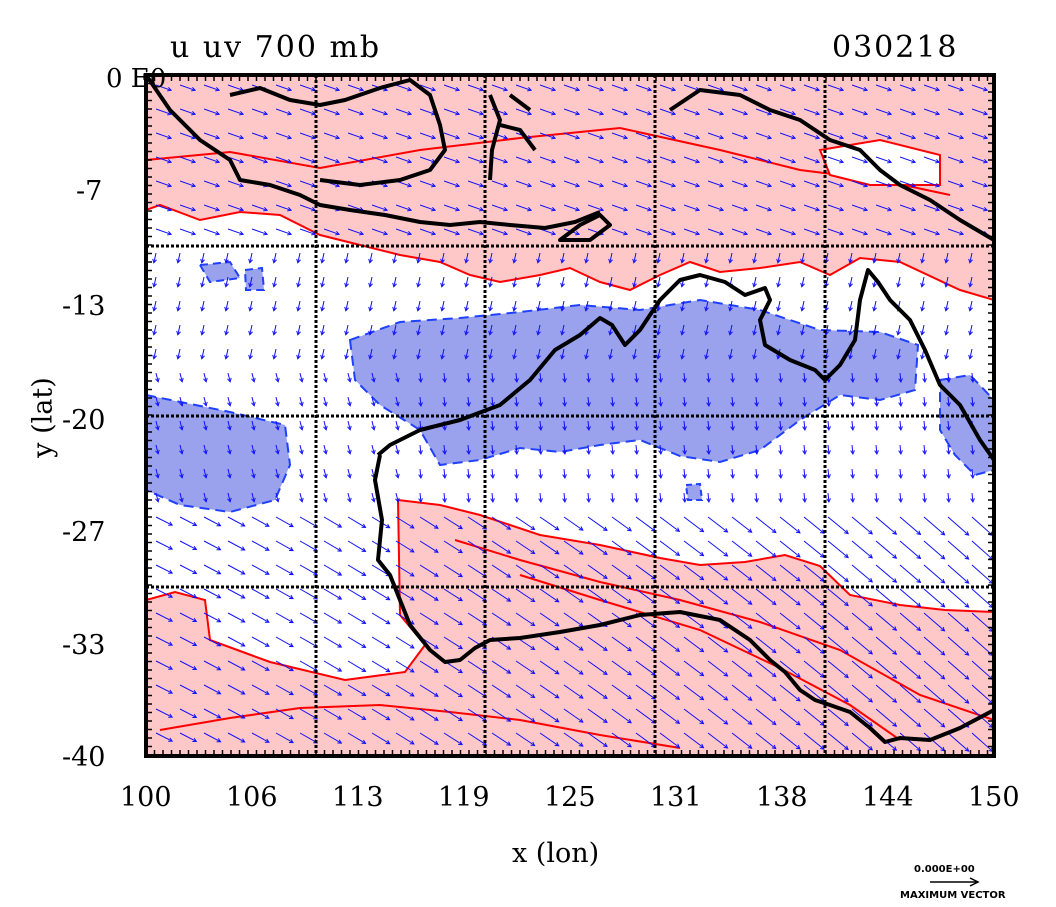 Image resolution: width=1056 pixels, height=907 pixels. What do you see at coordinates (685, 365) in the screenshot?
I see `australia-coastline` at bounding box center [685, 365].